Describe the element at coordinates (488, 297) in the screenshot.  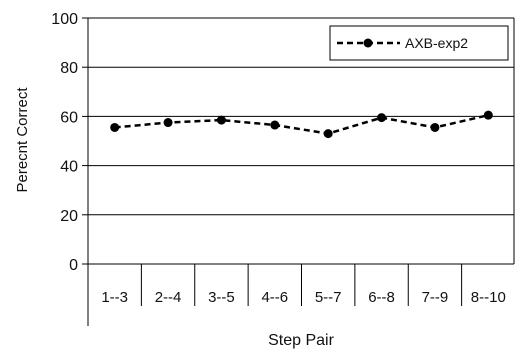
I see `x-tick-label: 8--10` at that location.